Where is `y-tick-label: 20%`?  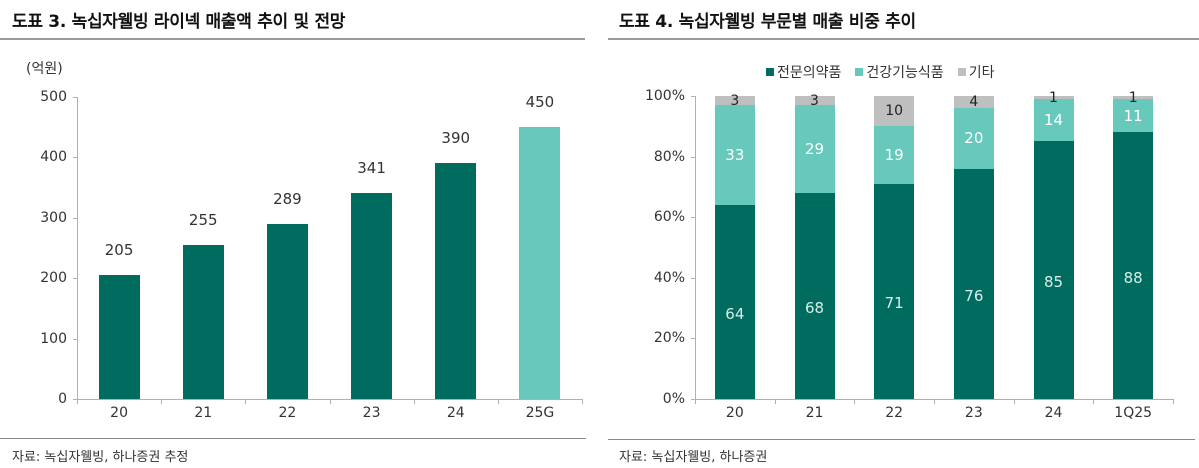 y-tick-label: 20% is located at coordinates (669, 338).